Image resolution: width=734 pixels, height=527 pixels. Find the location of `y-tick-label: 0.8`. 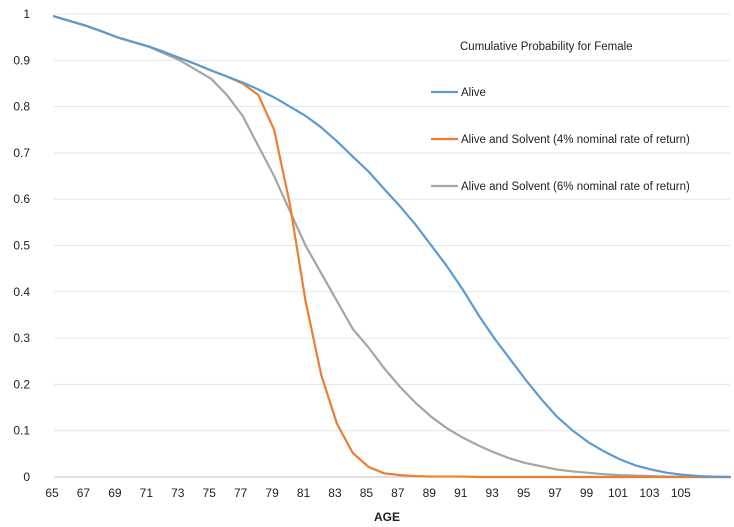

y-tick-label: 0.8 is located at coordinates (21, 107).